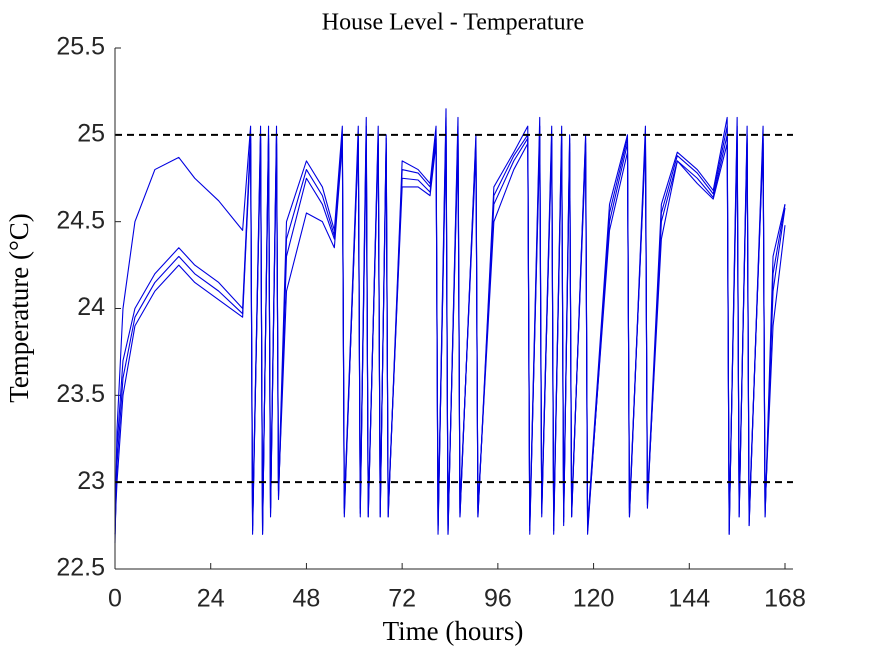 This screenshot has width=875, height=656. Describe the element at coordinates (307, 599) in the screenshot. I see `x-tick-label: 48` at that location.